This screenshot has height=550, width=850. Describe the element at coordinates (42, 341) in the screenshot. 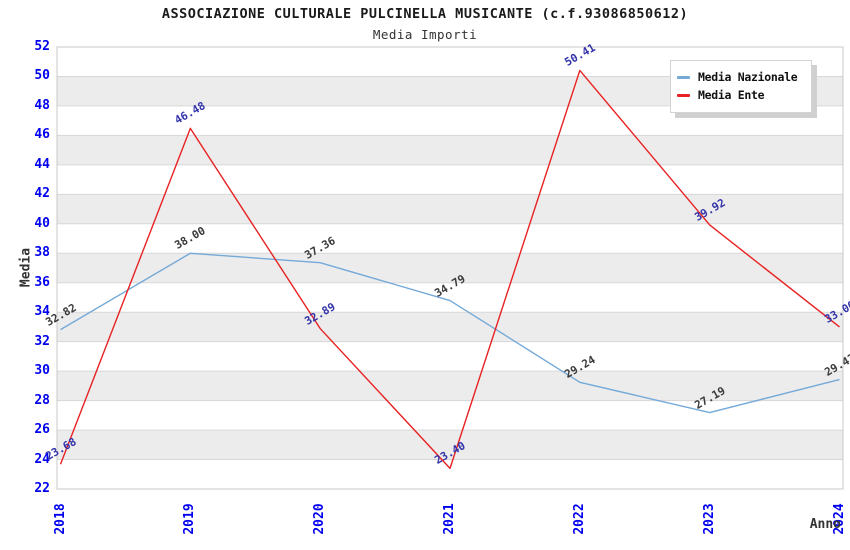

I see `y-tick-label: 32` at that location.